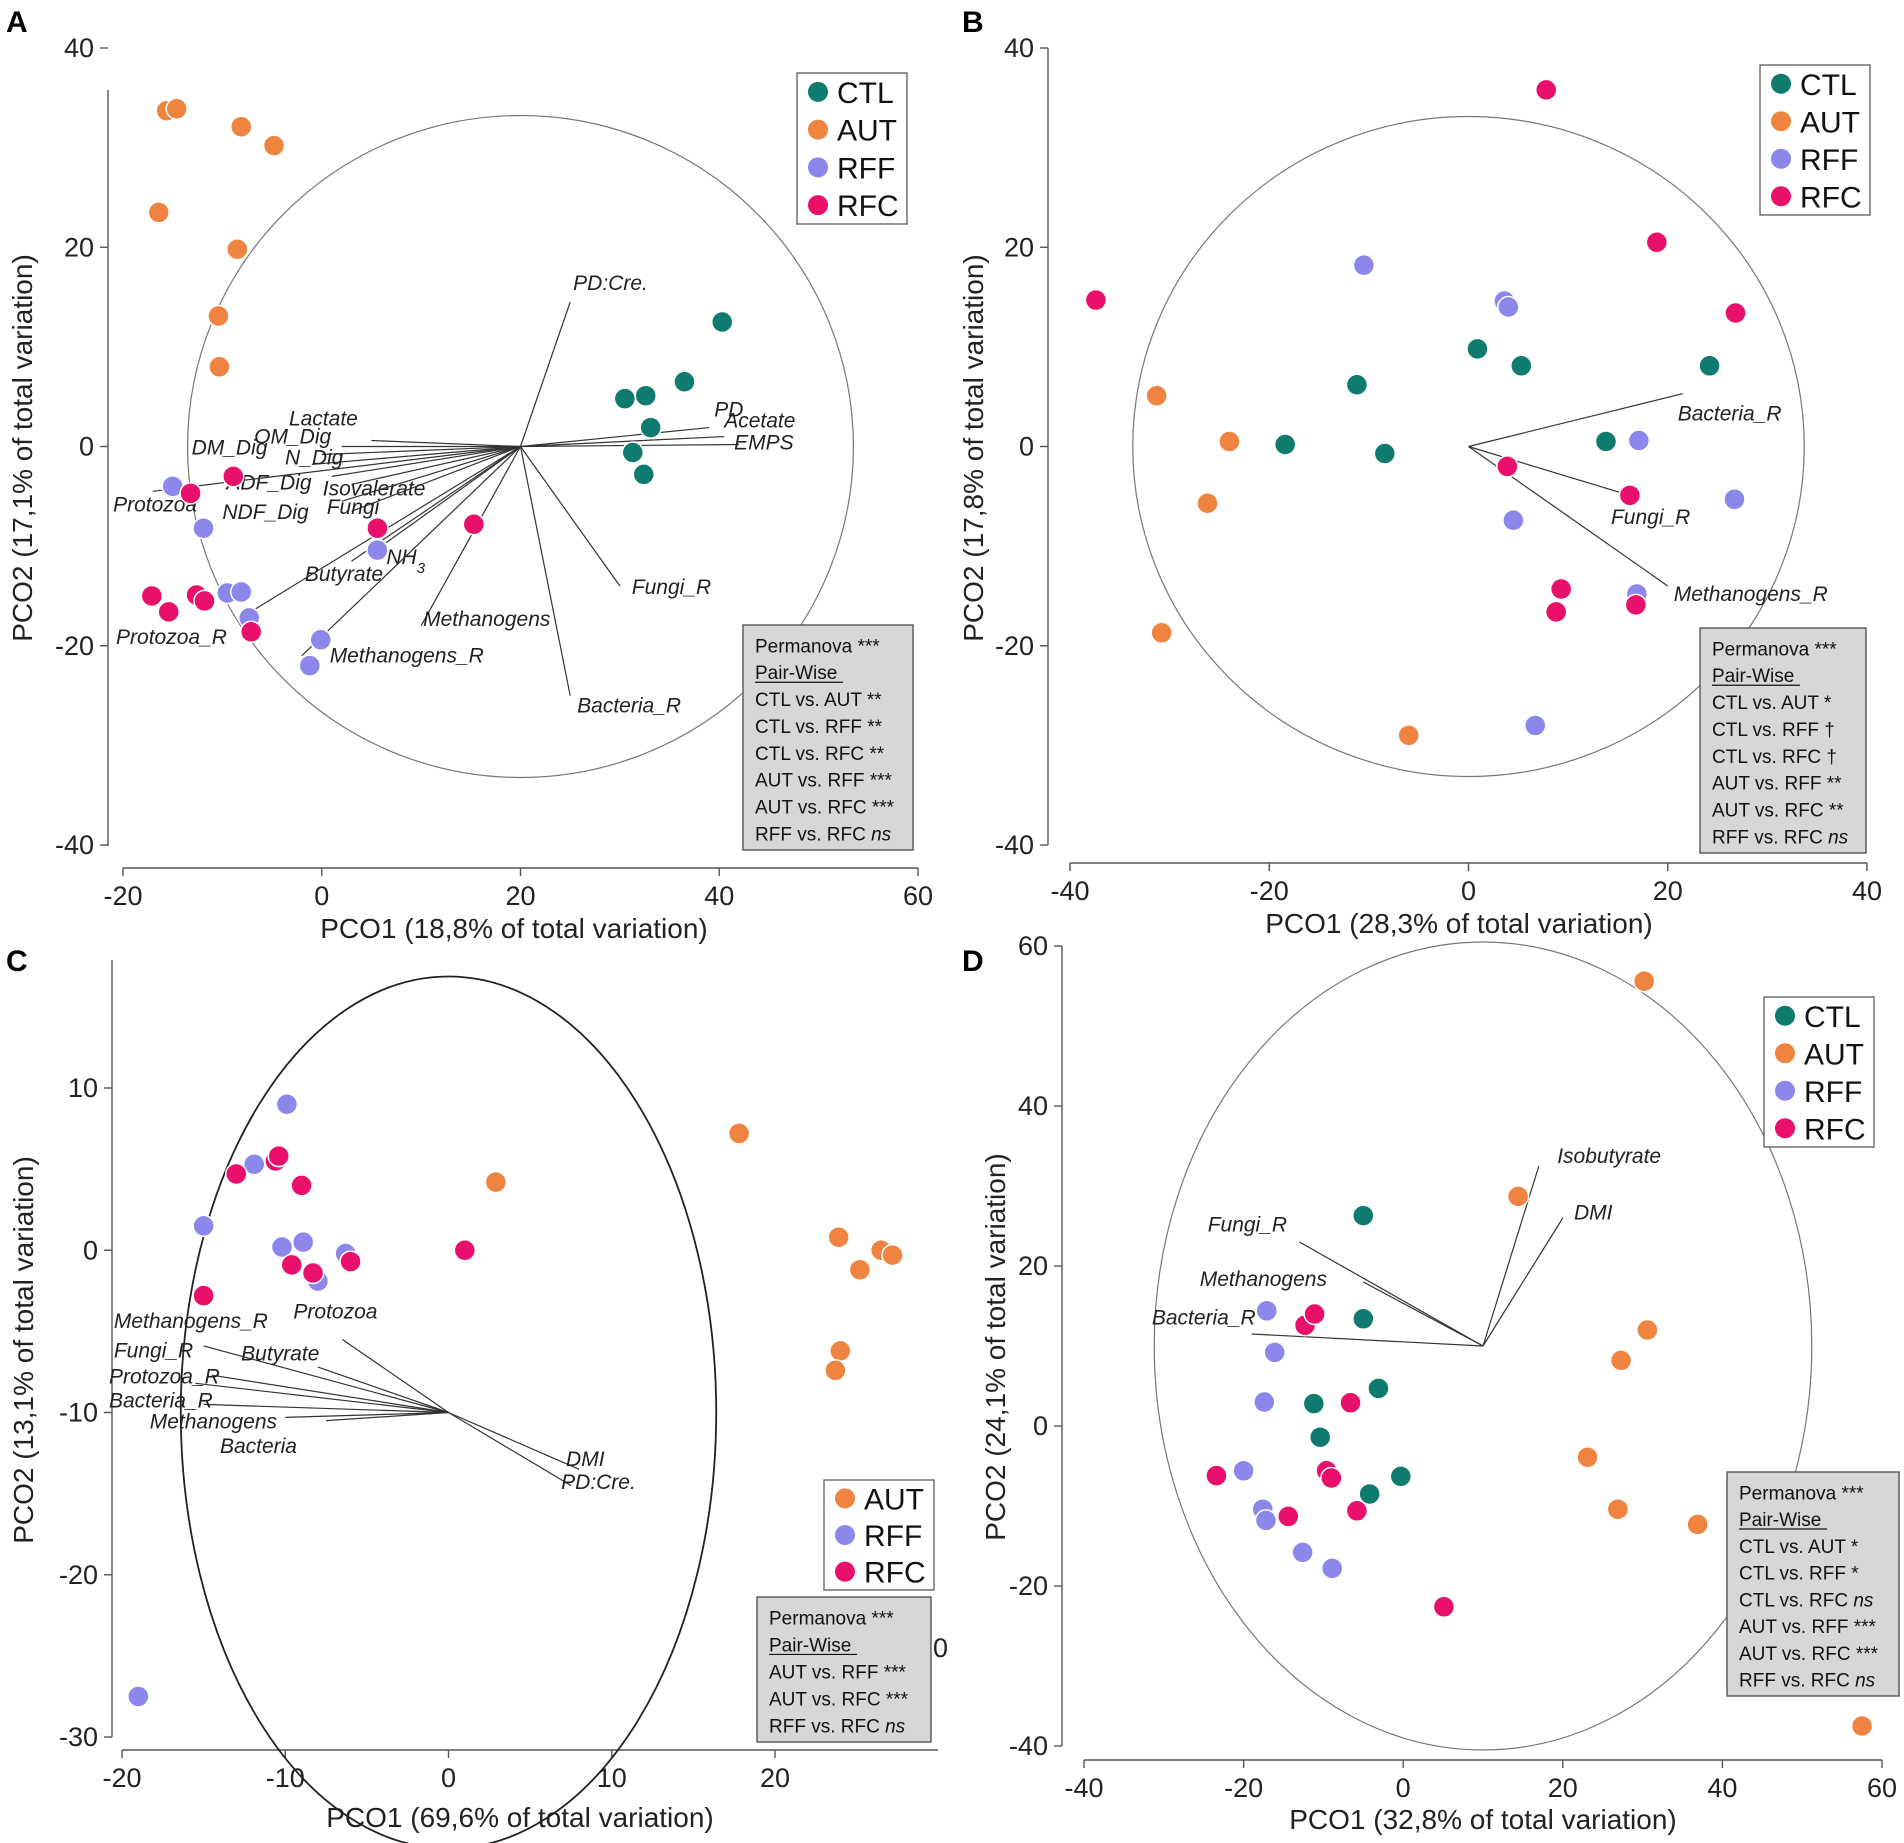 This screenshot has width=1904, height=1843. I want to click on correlation-circle, so click(520, 446).